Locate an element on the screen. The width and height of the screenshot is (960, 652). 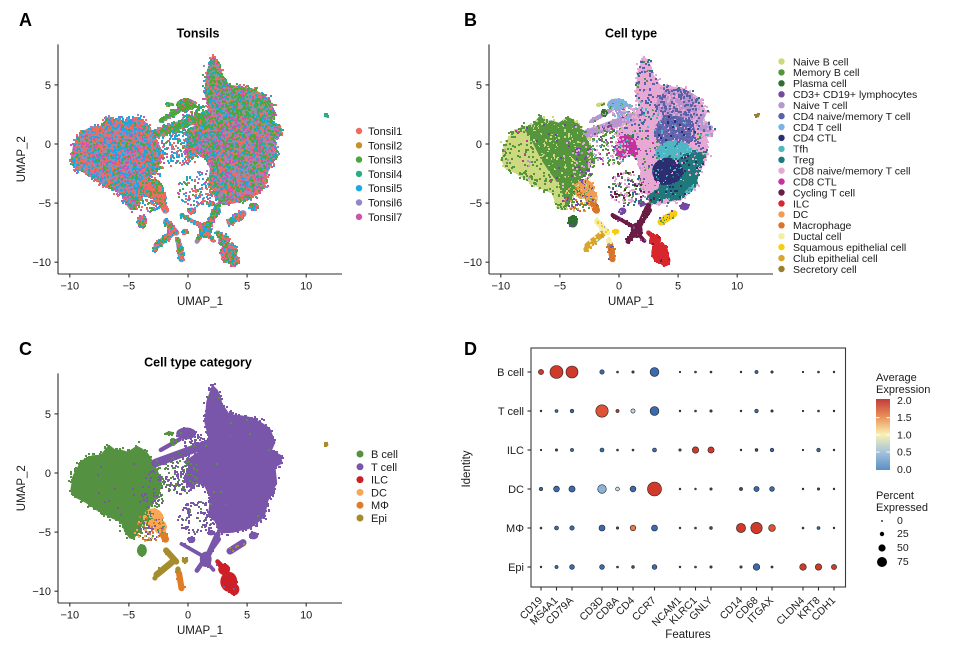
svg-text: D is located at coordinates (470, 349).